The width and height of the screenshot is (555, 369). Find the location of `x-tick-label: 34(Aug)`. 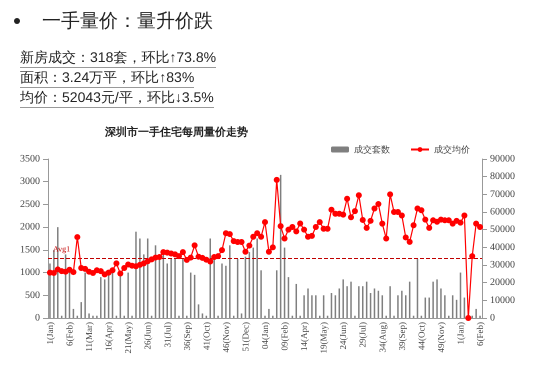

x-tick-label: 34(Aug) is located at coordinates (382, 337).